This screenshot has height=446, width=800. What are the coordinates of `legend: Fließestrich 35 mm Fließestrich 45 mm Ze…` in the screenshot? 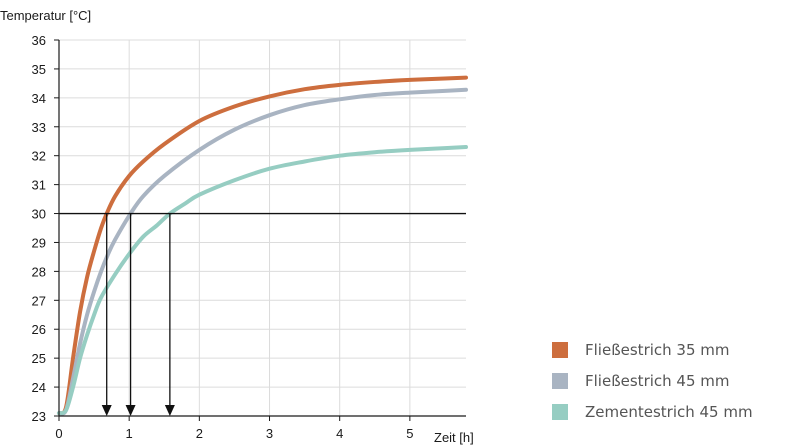 It's located at (652, 380).